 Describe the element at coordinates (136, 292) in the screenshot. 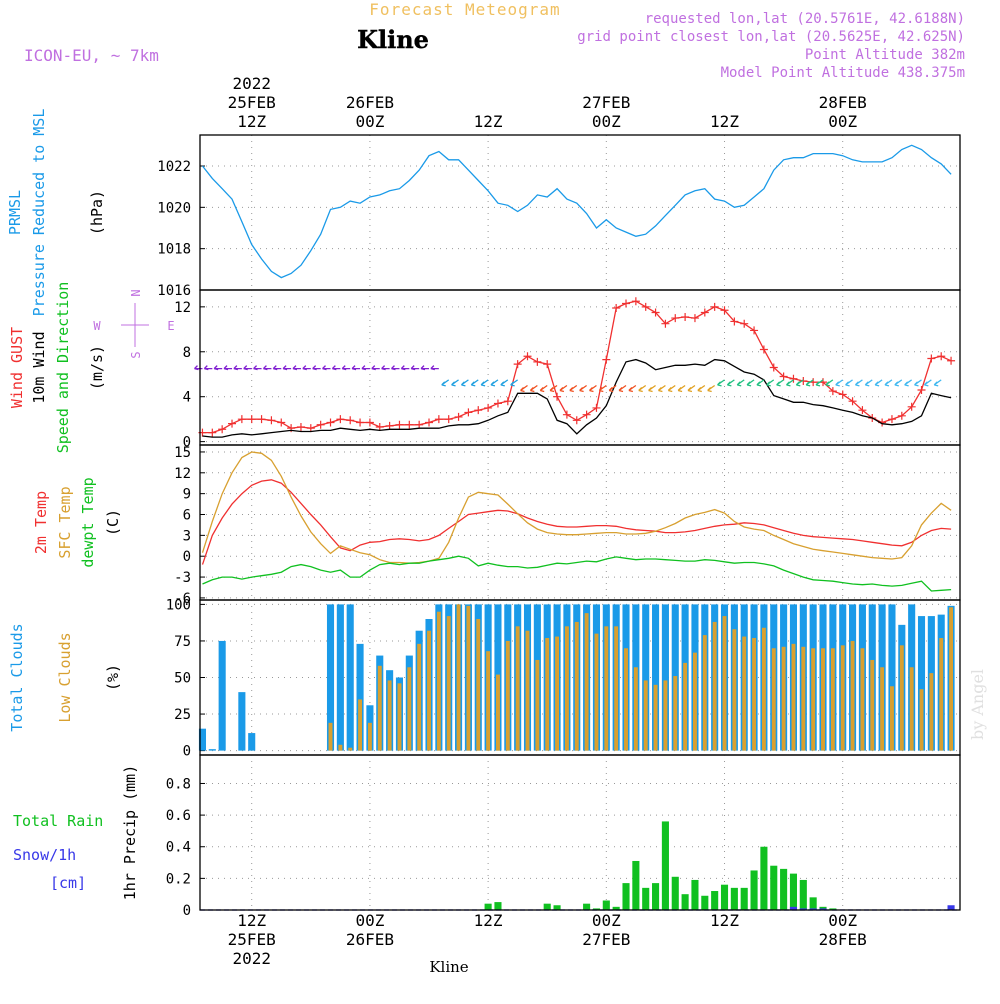

I see `compass-n: N` at that location.